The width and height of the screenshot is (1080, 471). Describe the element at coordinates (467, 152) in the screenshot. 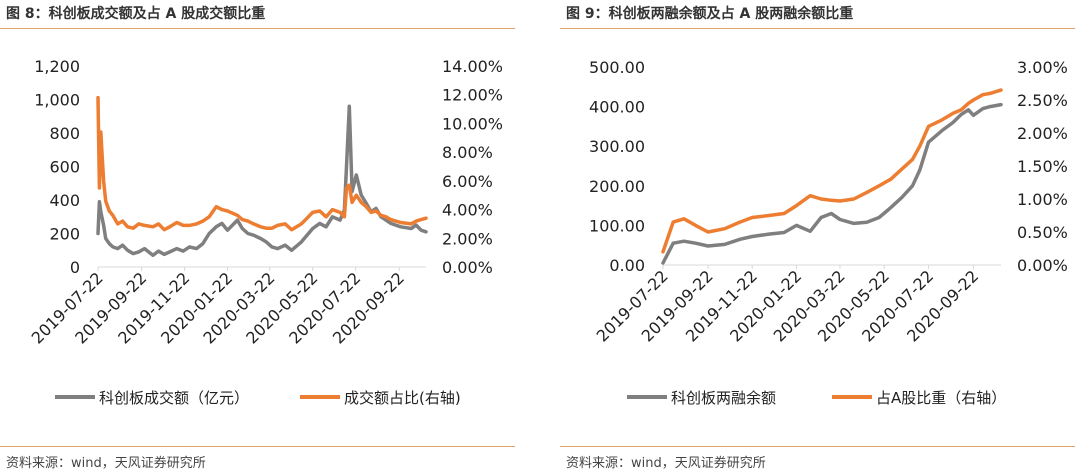

I see `y2-tick-label: 8.00%` at that location.